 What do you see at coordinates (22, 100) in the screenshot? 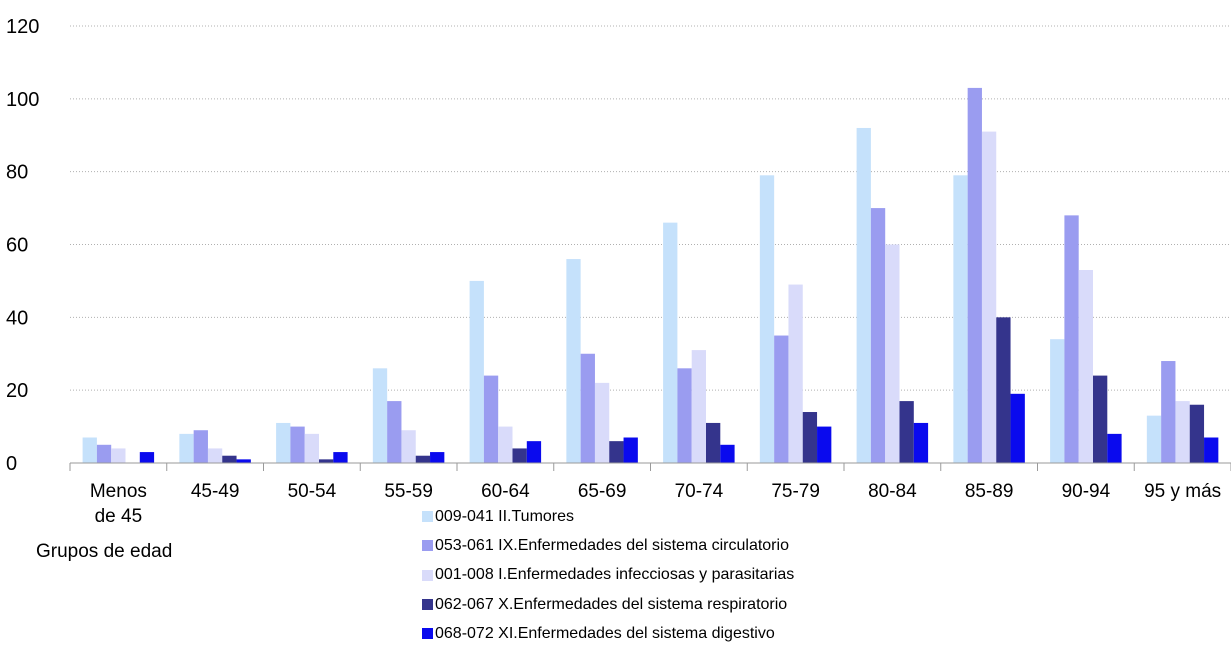
I see `y-tick-label: 100` at bounding box center [22, 100].